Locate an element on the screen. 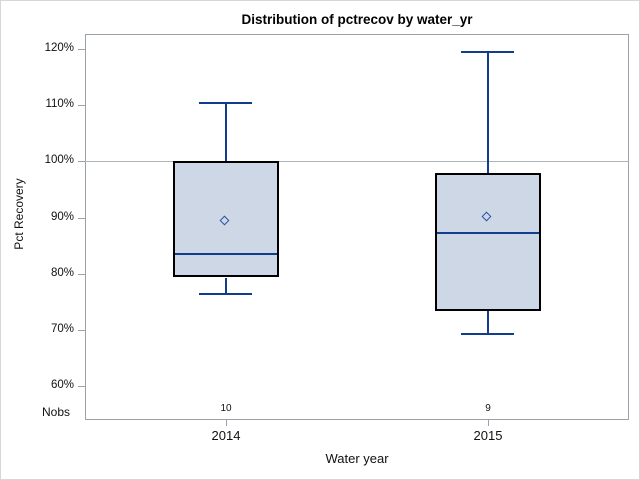  nobs-value: 10 is located at coordinates (226, 408).